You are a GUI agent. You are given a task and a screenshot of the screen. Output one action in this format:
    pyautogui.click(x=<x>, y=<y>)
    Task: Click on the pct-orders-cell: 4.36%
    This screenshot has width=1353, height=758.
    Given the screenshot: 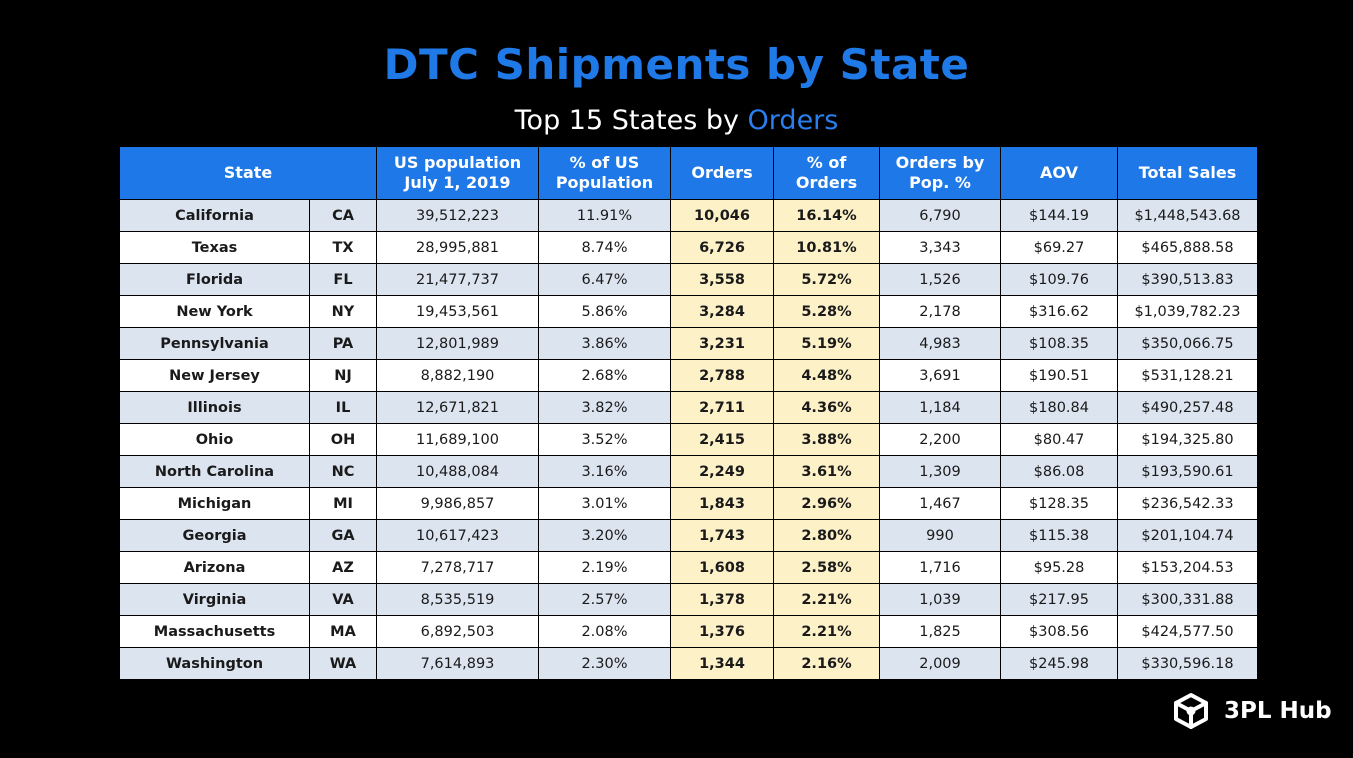 What is the action you would take?
    pyautogui.click(x=826, y=407)
    